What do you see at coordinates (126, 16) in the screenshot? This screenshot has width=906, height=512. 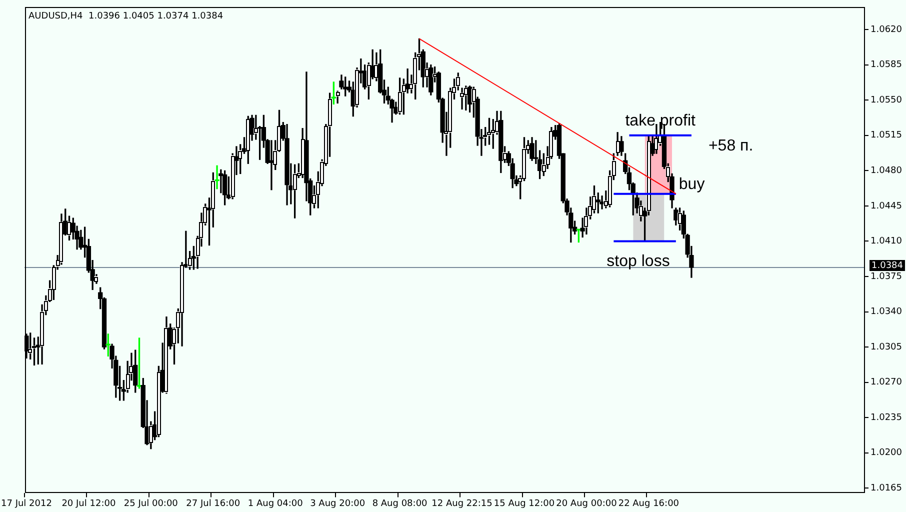 I see `chart-title: AUDUSD,H4 1.0396 1.0405 1.0374 1.0384` at bounding box center [126, 16].